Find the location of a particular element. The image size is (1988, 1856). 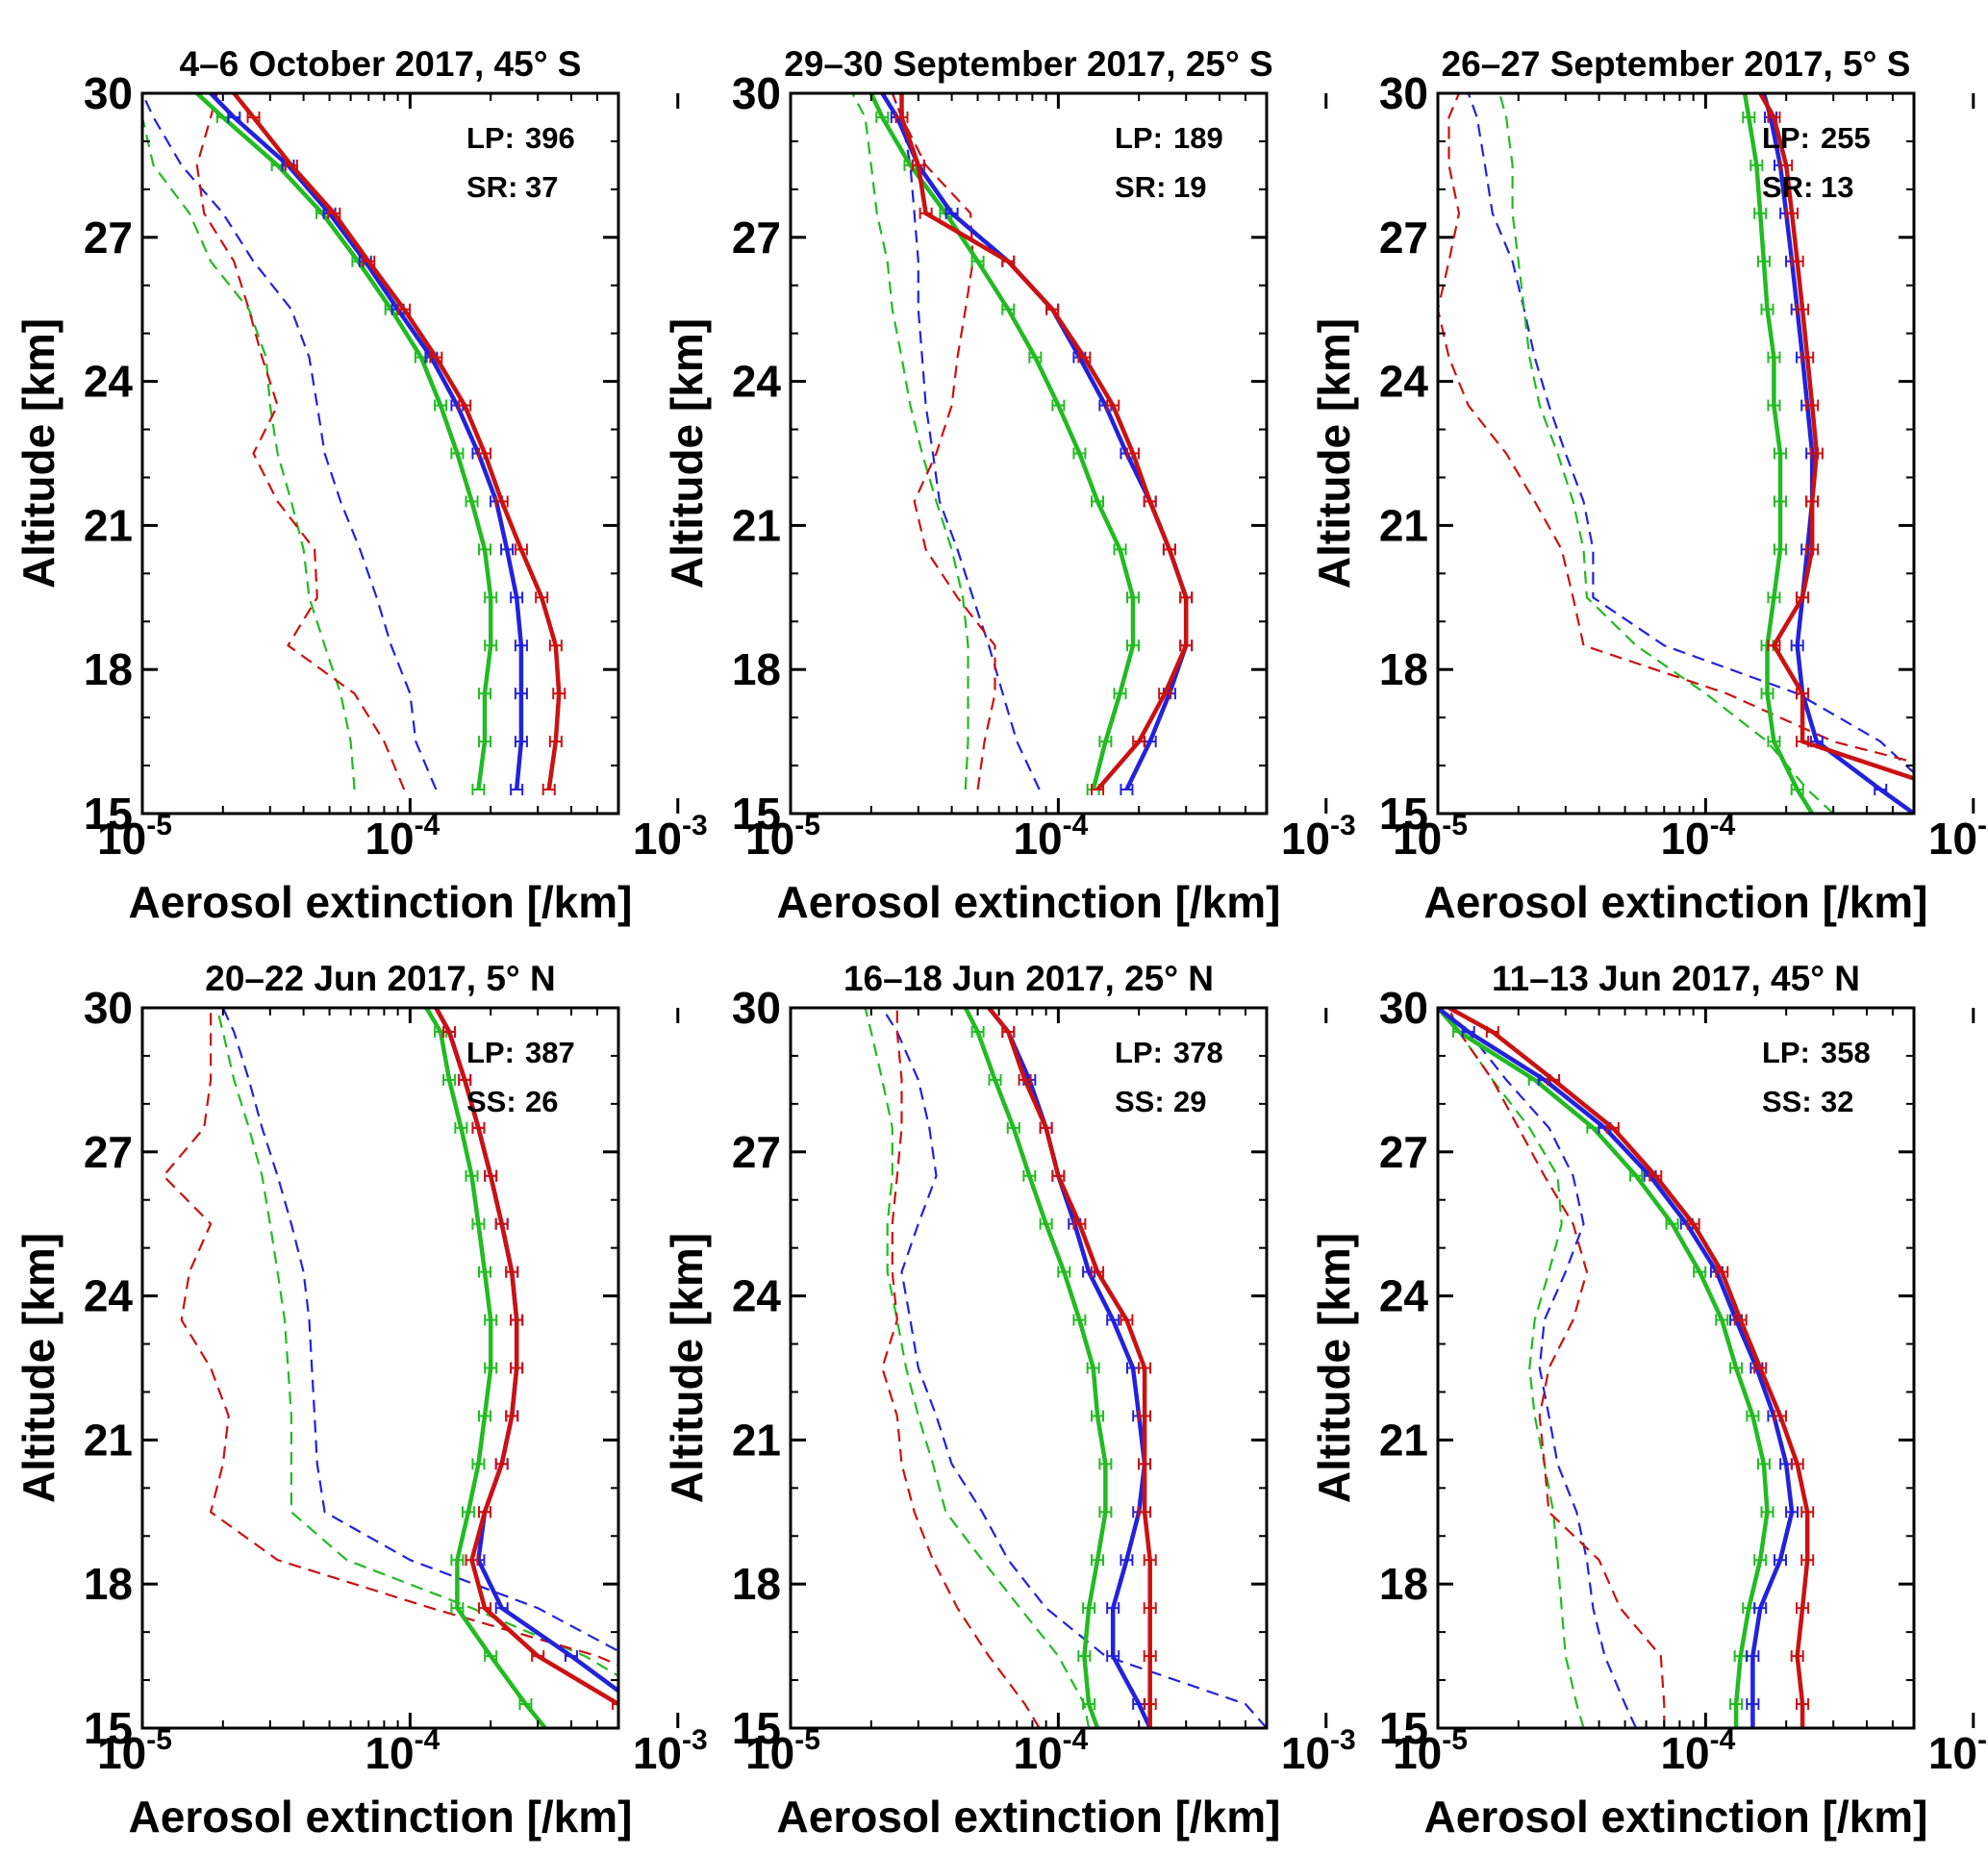

panel-title: 4–6 October 2017, 45° S is located at coordinates (381, 64).